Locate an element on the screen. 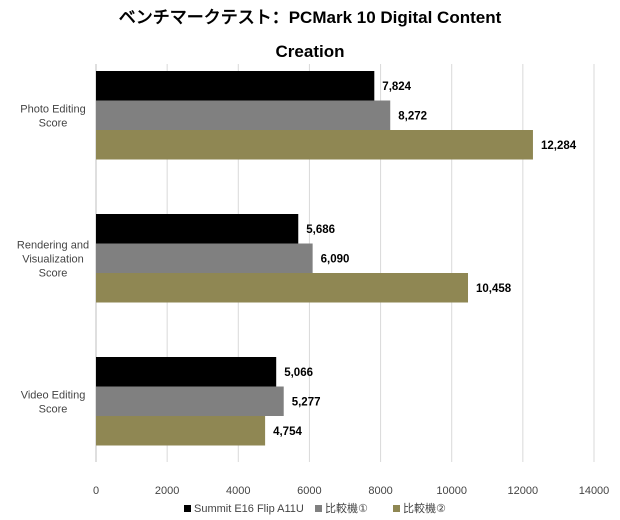 This screenshot has height=520, width=620. x-tick-label: 12000 is located at coordinates (523, 491).